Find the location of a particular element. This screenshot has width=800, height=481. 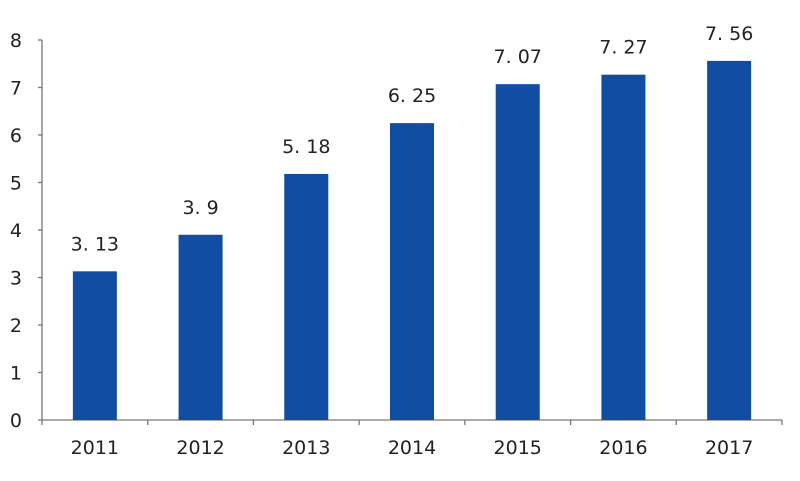

x-tick-label: 2014 is located at coordinates (412, 448).